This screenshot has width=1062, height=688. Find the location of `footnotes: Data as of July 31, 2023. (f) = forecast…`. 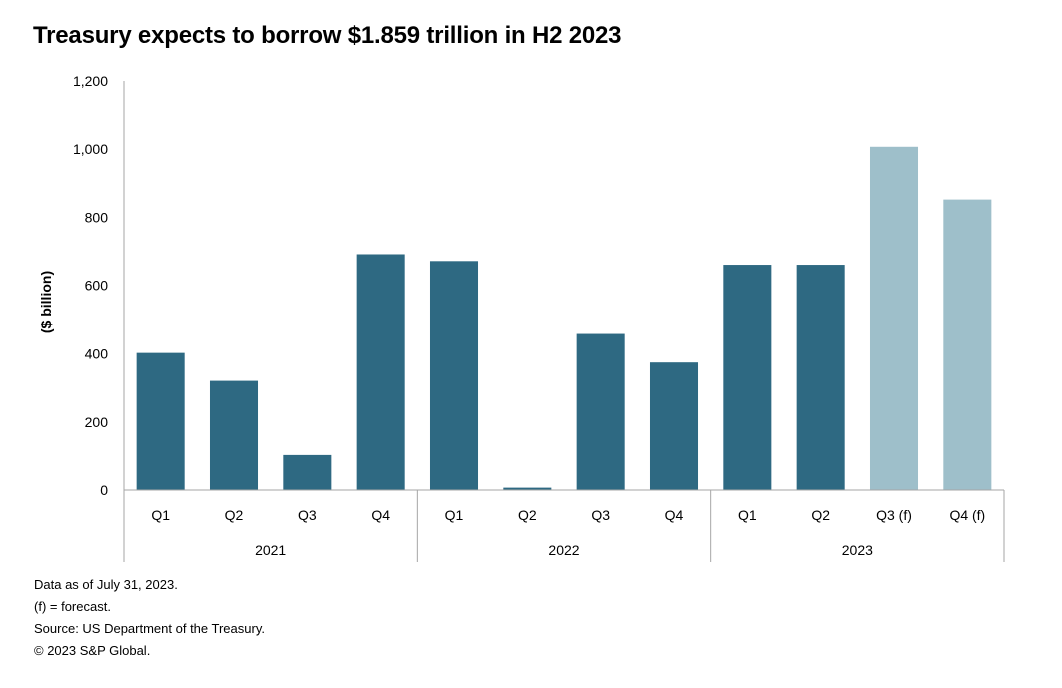

footnotes: Data as of July 31, 2023. (f) = forecast… is located at coordinates (149, 618).